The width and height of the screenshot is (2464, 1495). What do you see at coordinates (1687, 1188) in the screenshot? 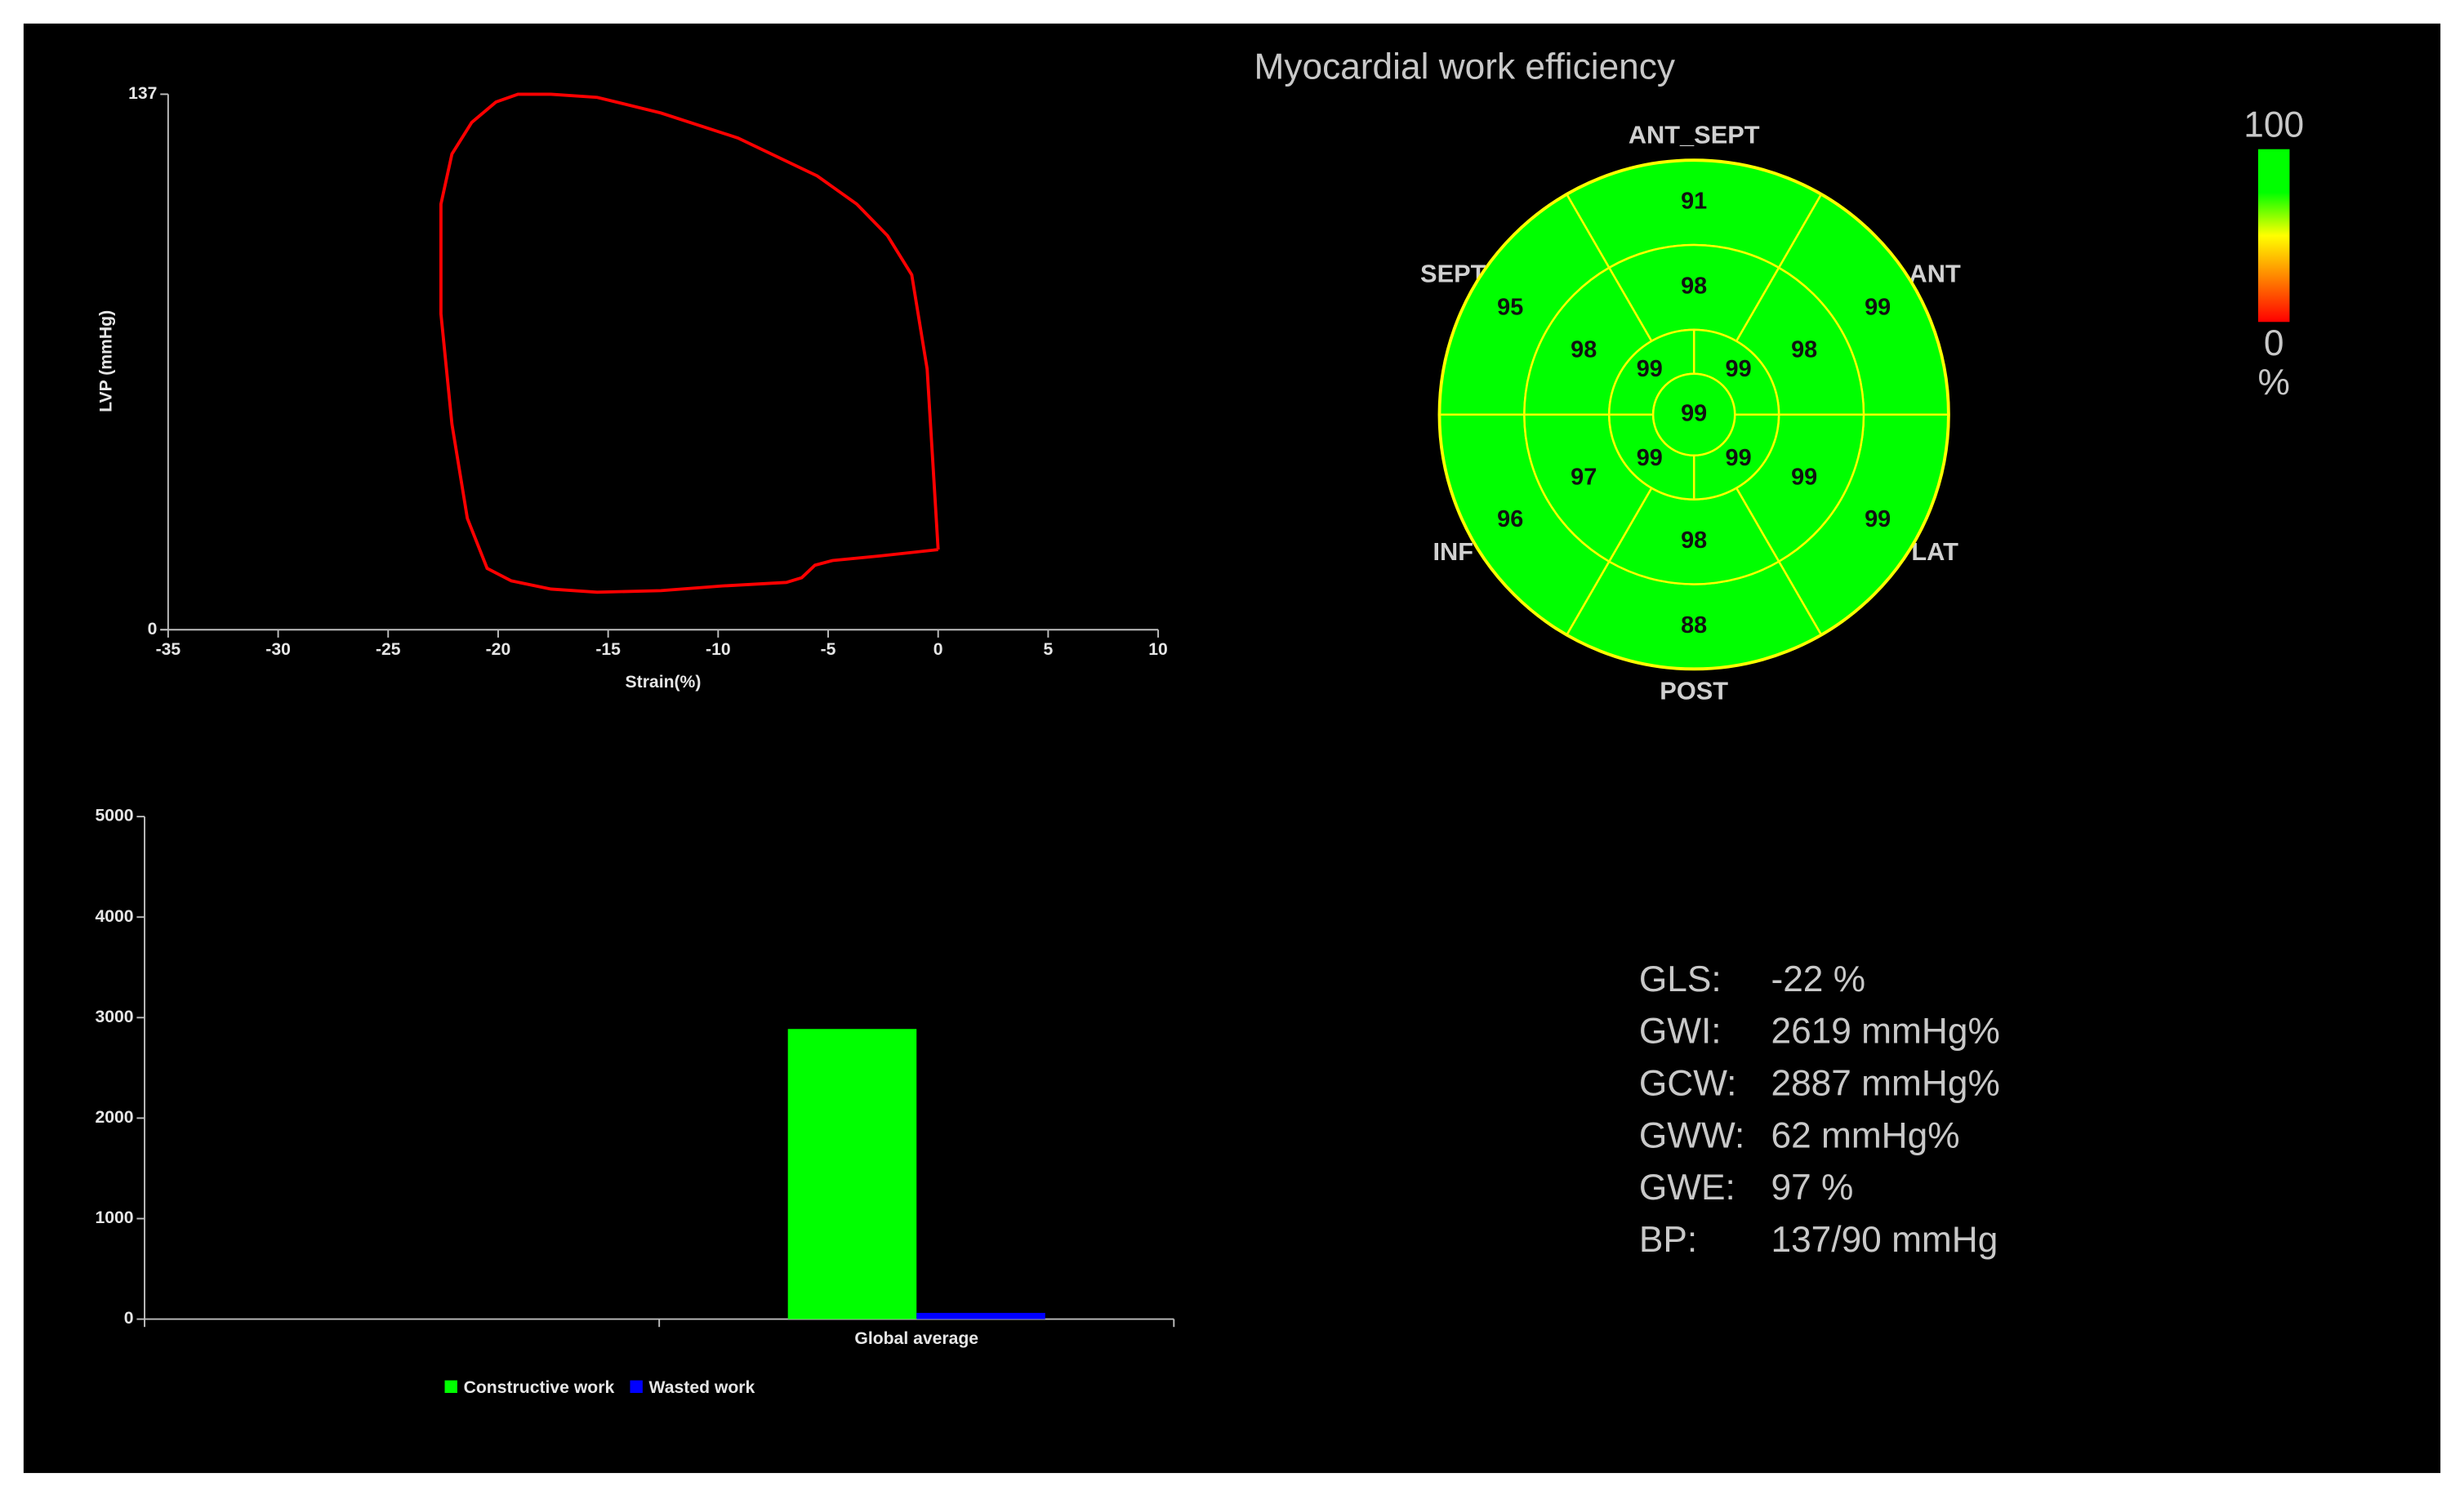
I see `stat-label: GWE:` at bounding box center [1687, 1188].